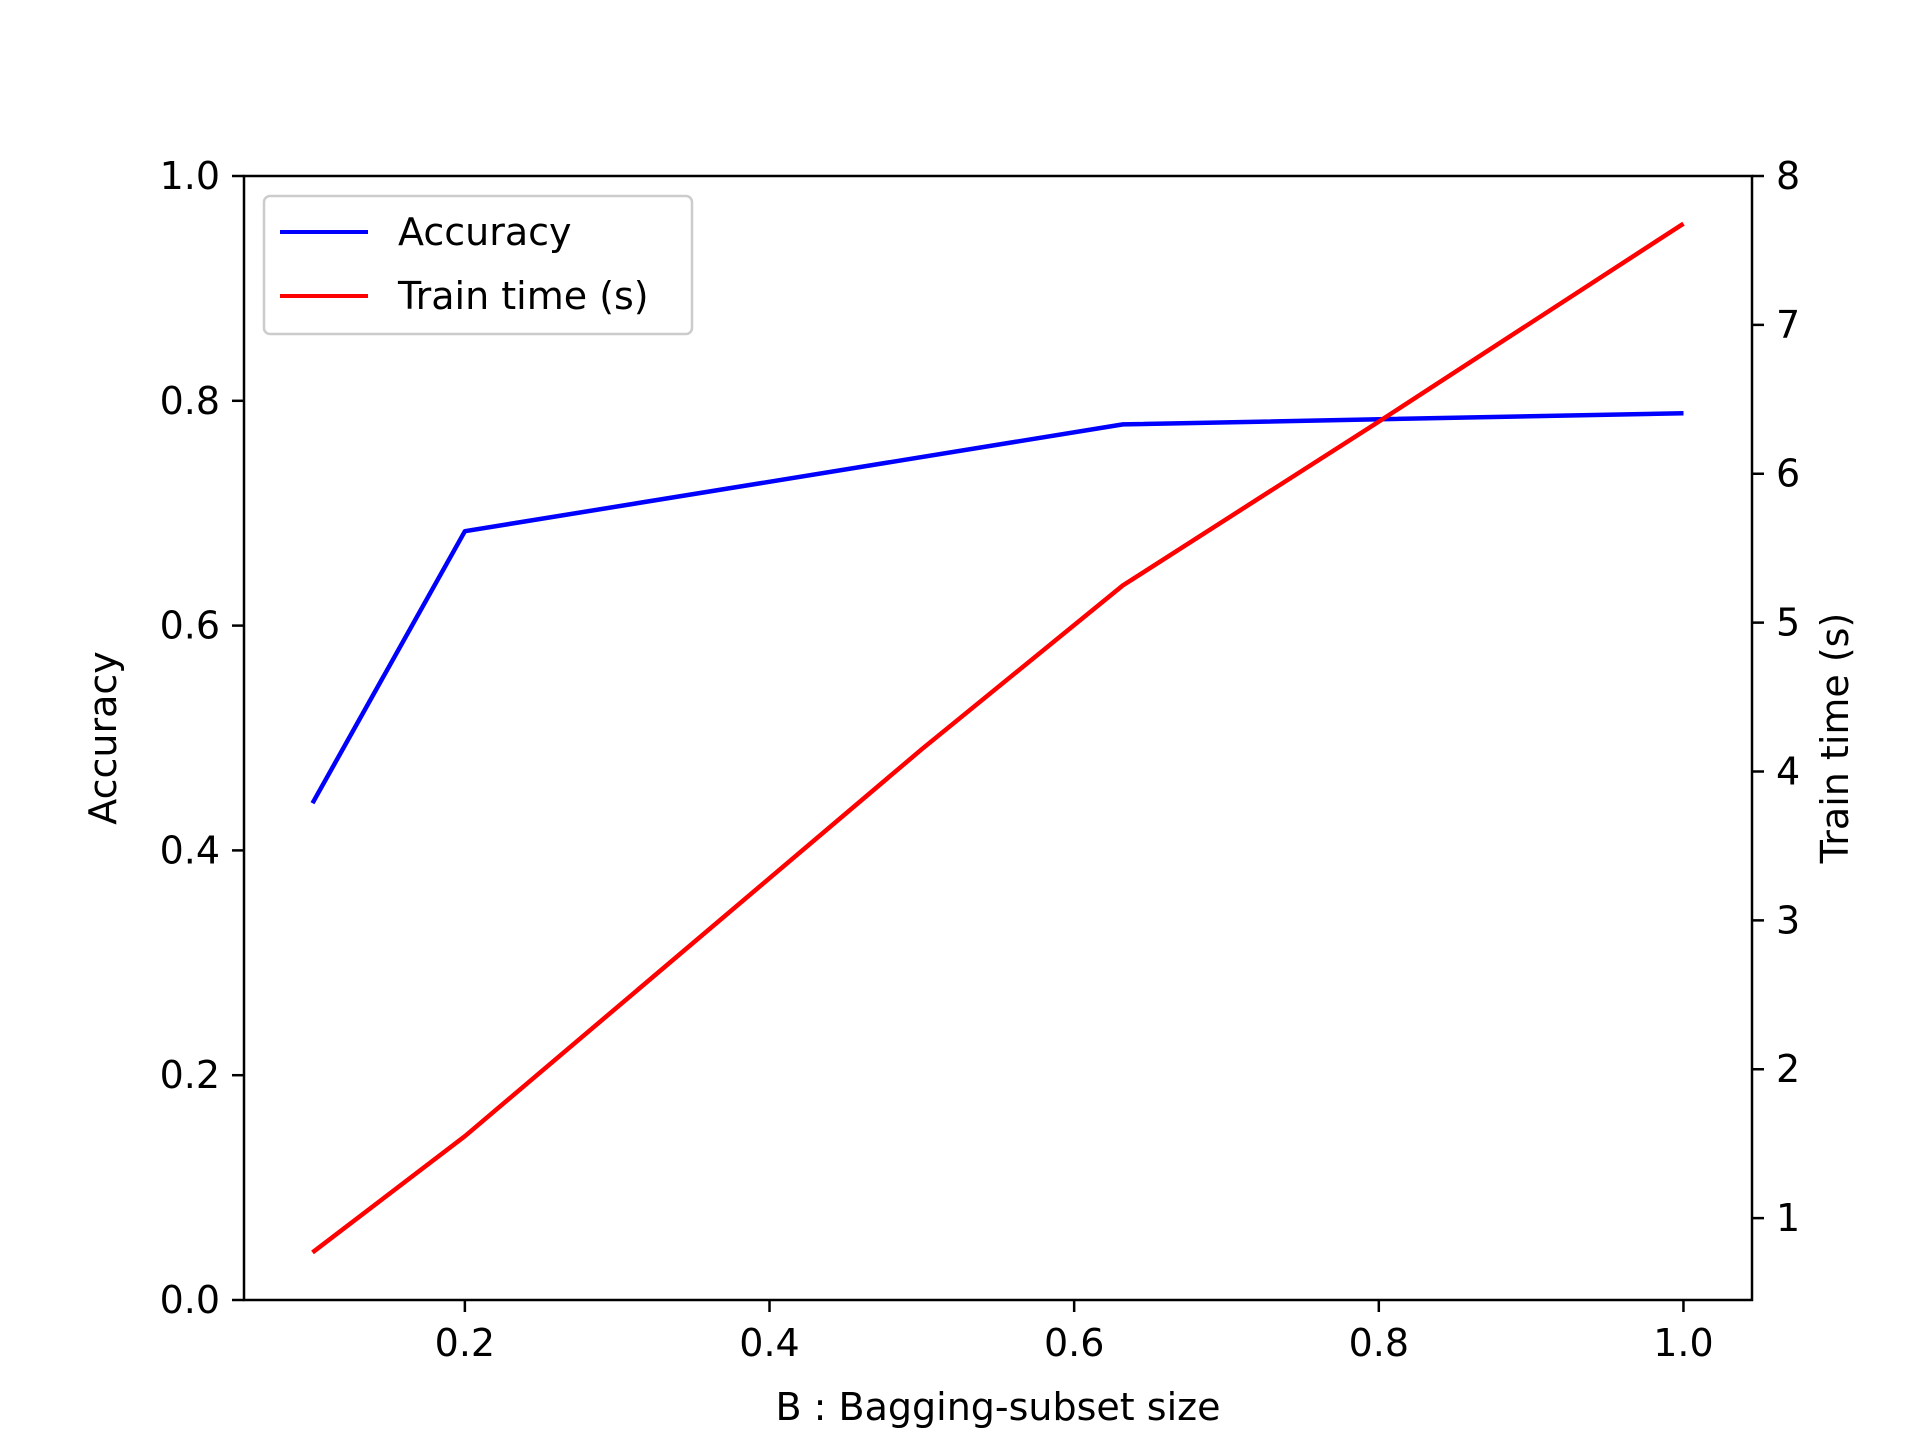  I want to click on y2-tick-label: 6, so click(1788, 474).